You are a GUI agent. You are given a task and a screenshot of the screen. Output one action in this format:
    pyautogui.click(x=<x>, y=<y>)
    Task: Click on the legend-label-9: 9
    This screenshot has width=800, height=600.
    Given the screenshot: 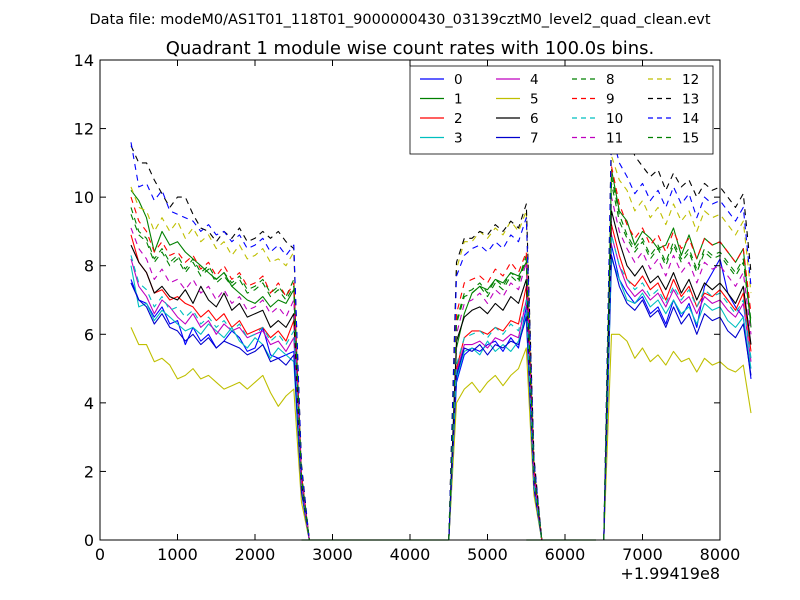 What is the action you would take?
    pyautogui.click(x=610, y=100)
    